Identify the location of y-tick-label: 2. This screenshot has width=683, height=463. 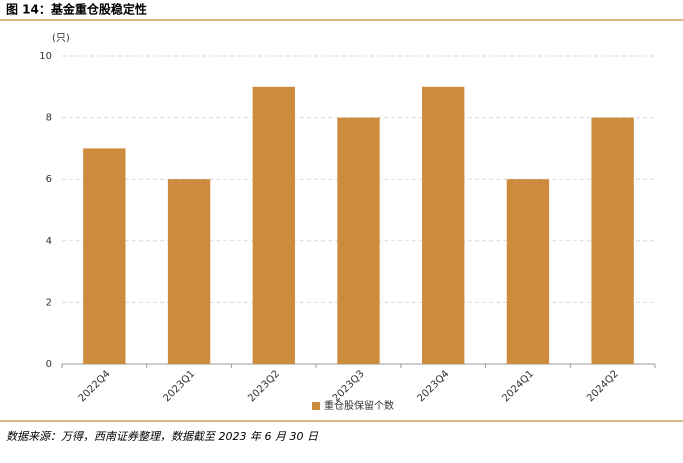
(49, 302).